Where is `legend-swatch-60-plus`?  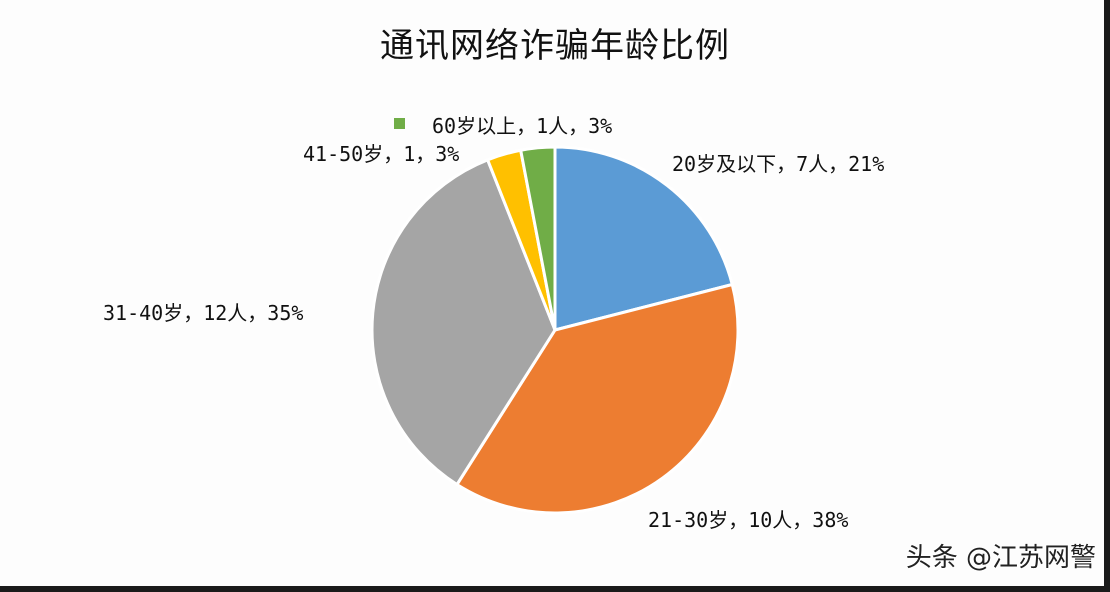 legend-swatch-60-plus is located at coordinates (399, 123).